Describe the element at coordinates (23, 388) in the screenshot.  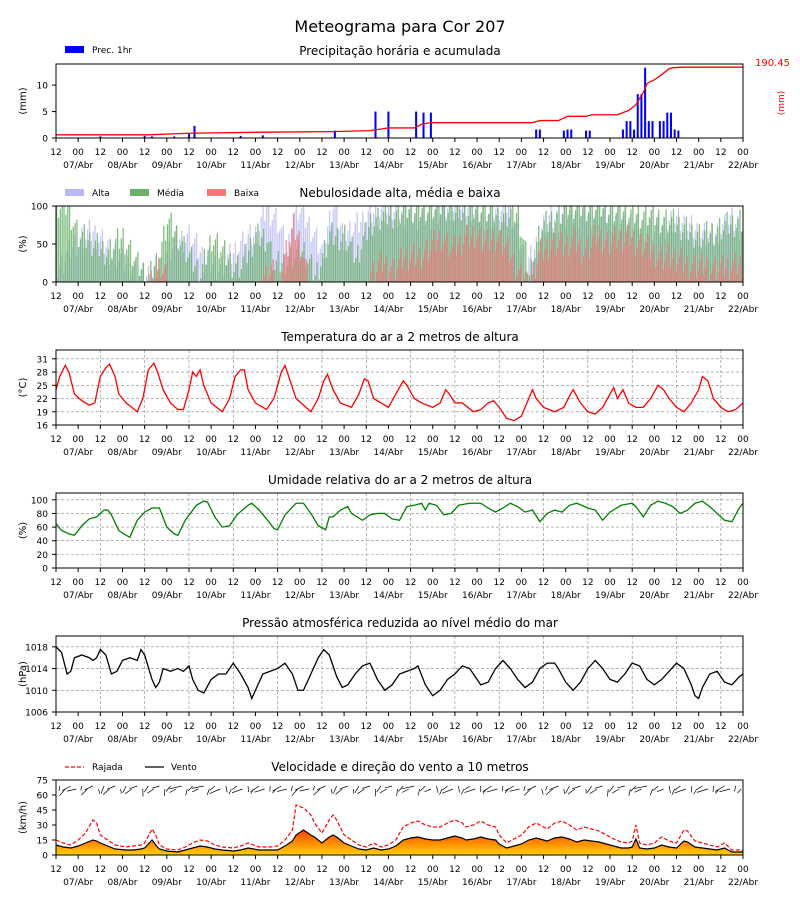
I see `y-axis-label: (°C)` at that location.